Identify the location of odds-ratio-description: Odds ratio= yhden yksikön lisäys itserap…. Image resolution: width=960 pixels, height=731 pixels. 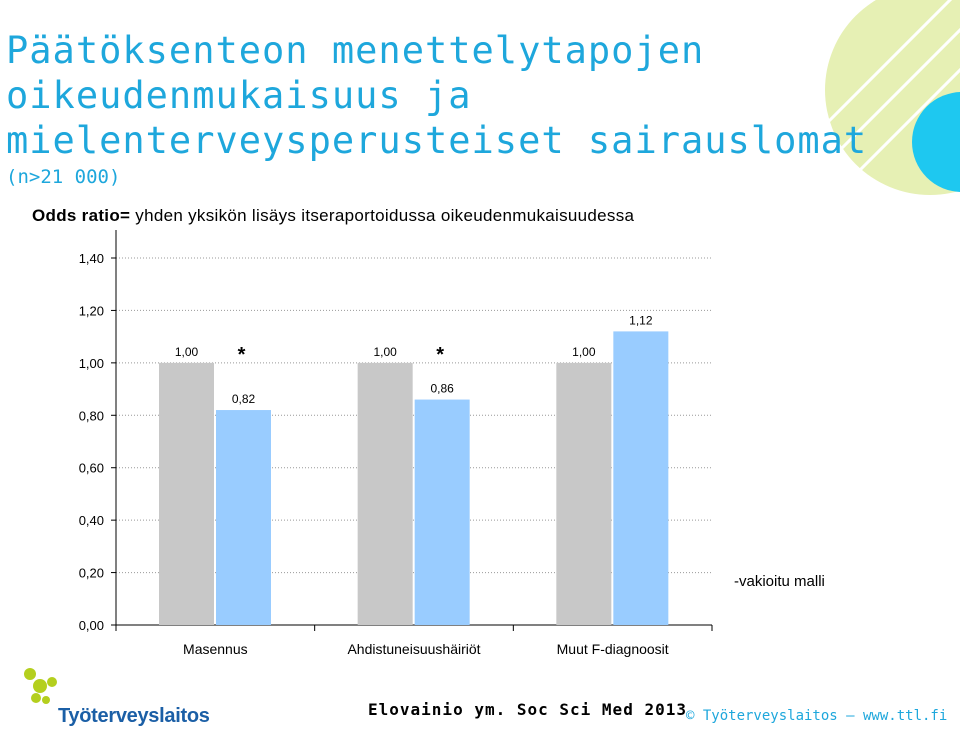
(333, 216).